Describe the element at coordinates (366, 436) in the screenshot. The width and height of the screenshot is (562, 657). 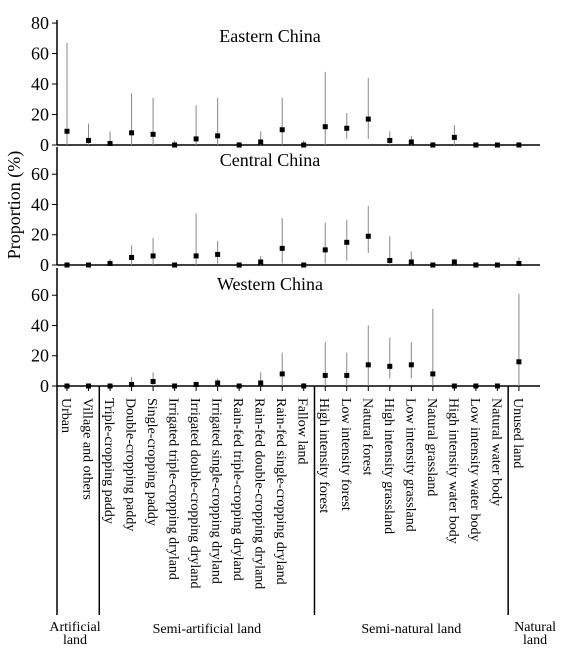
I see `x-tick-label: Natural forest` at that location.